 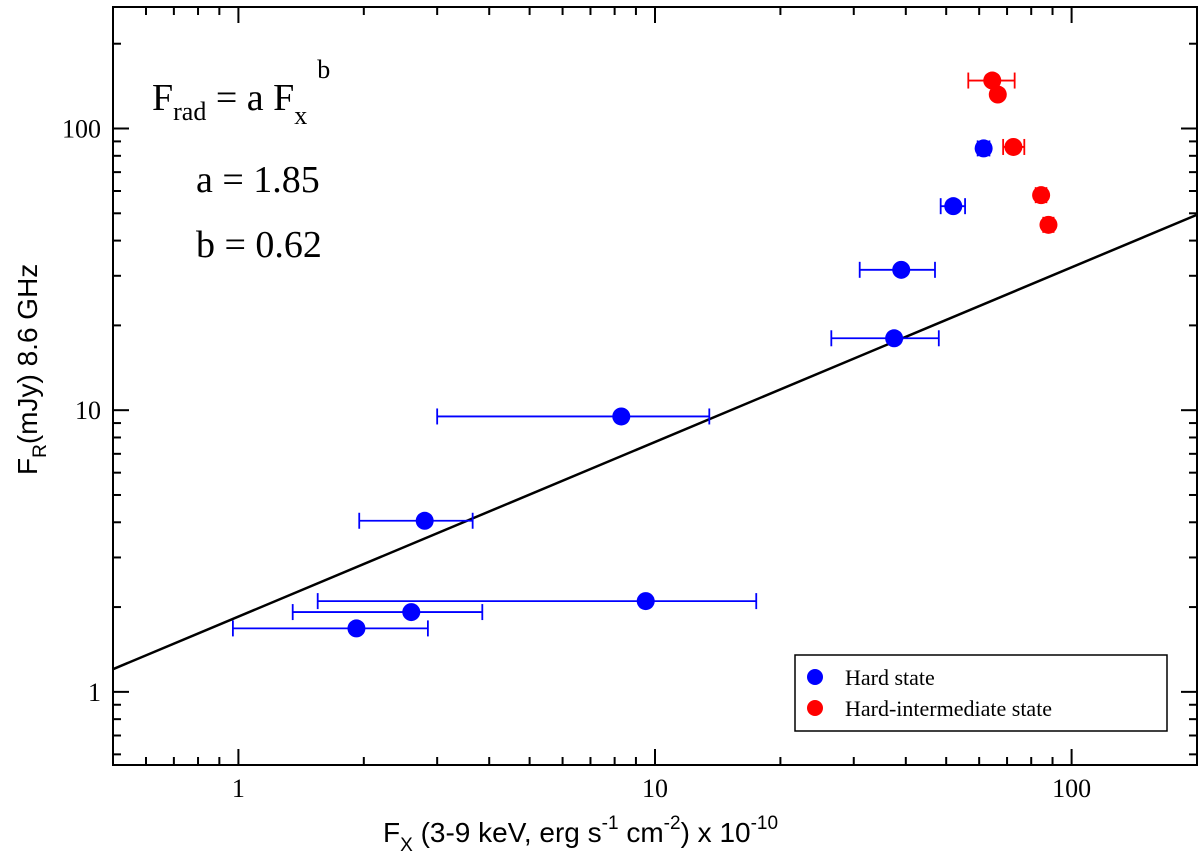 What do you see at coordinates (815, 677) in the screenshot?
I see `legend-marker-hard-state` at bounding box center [815, 677].